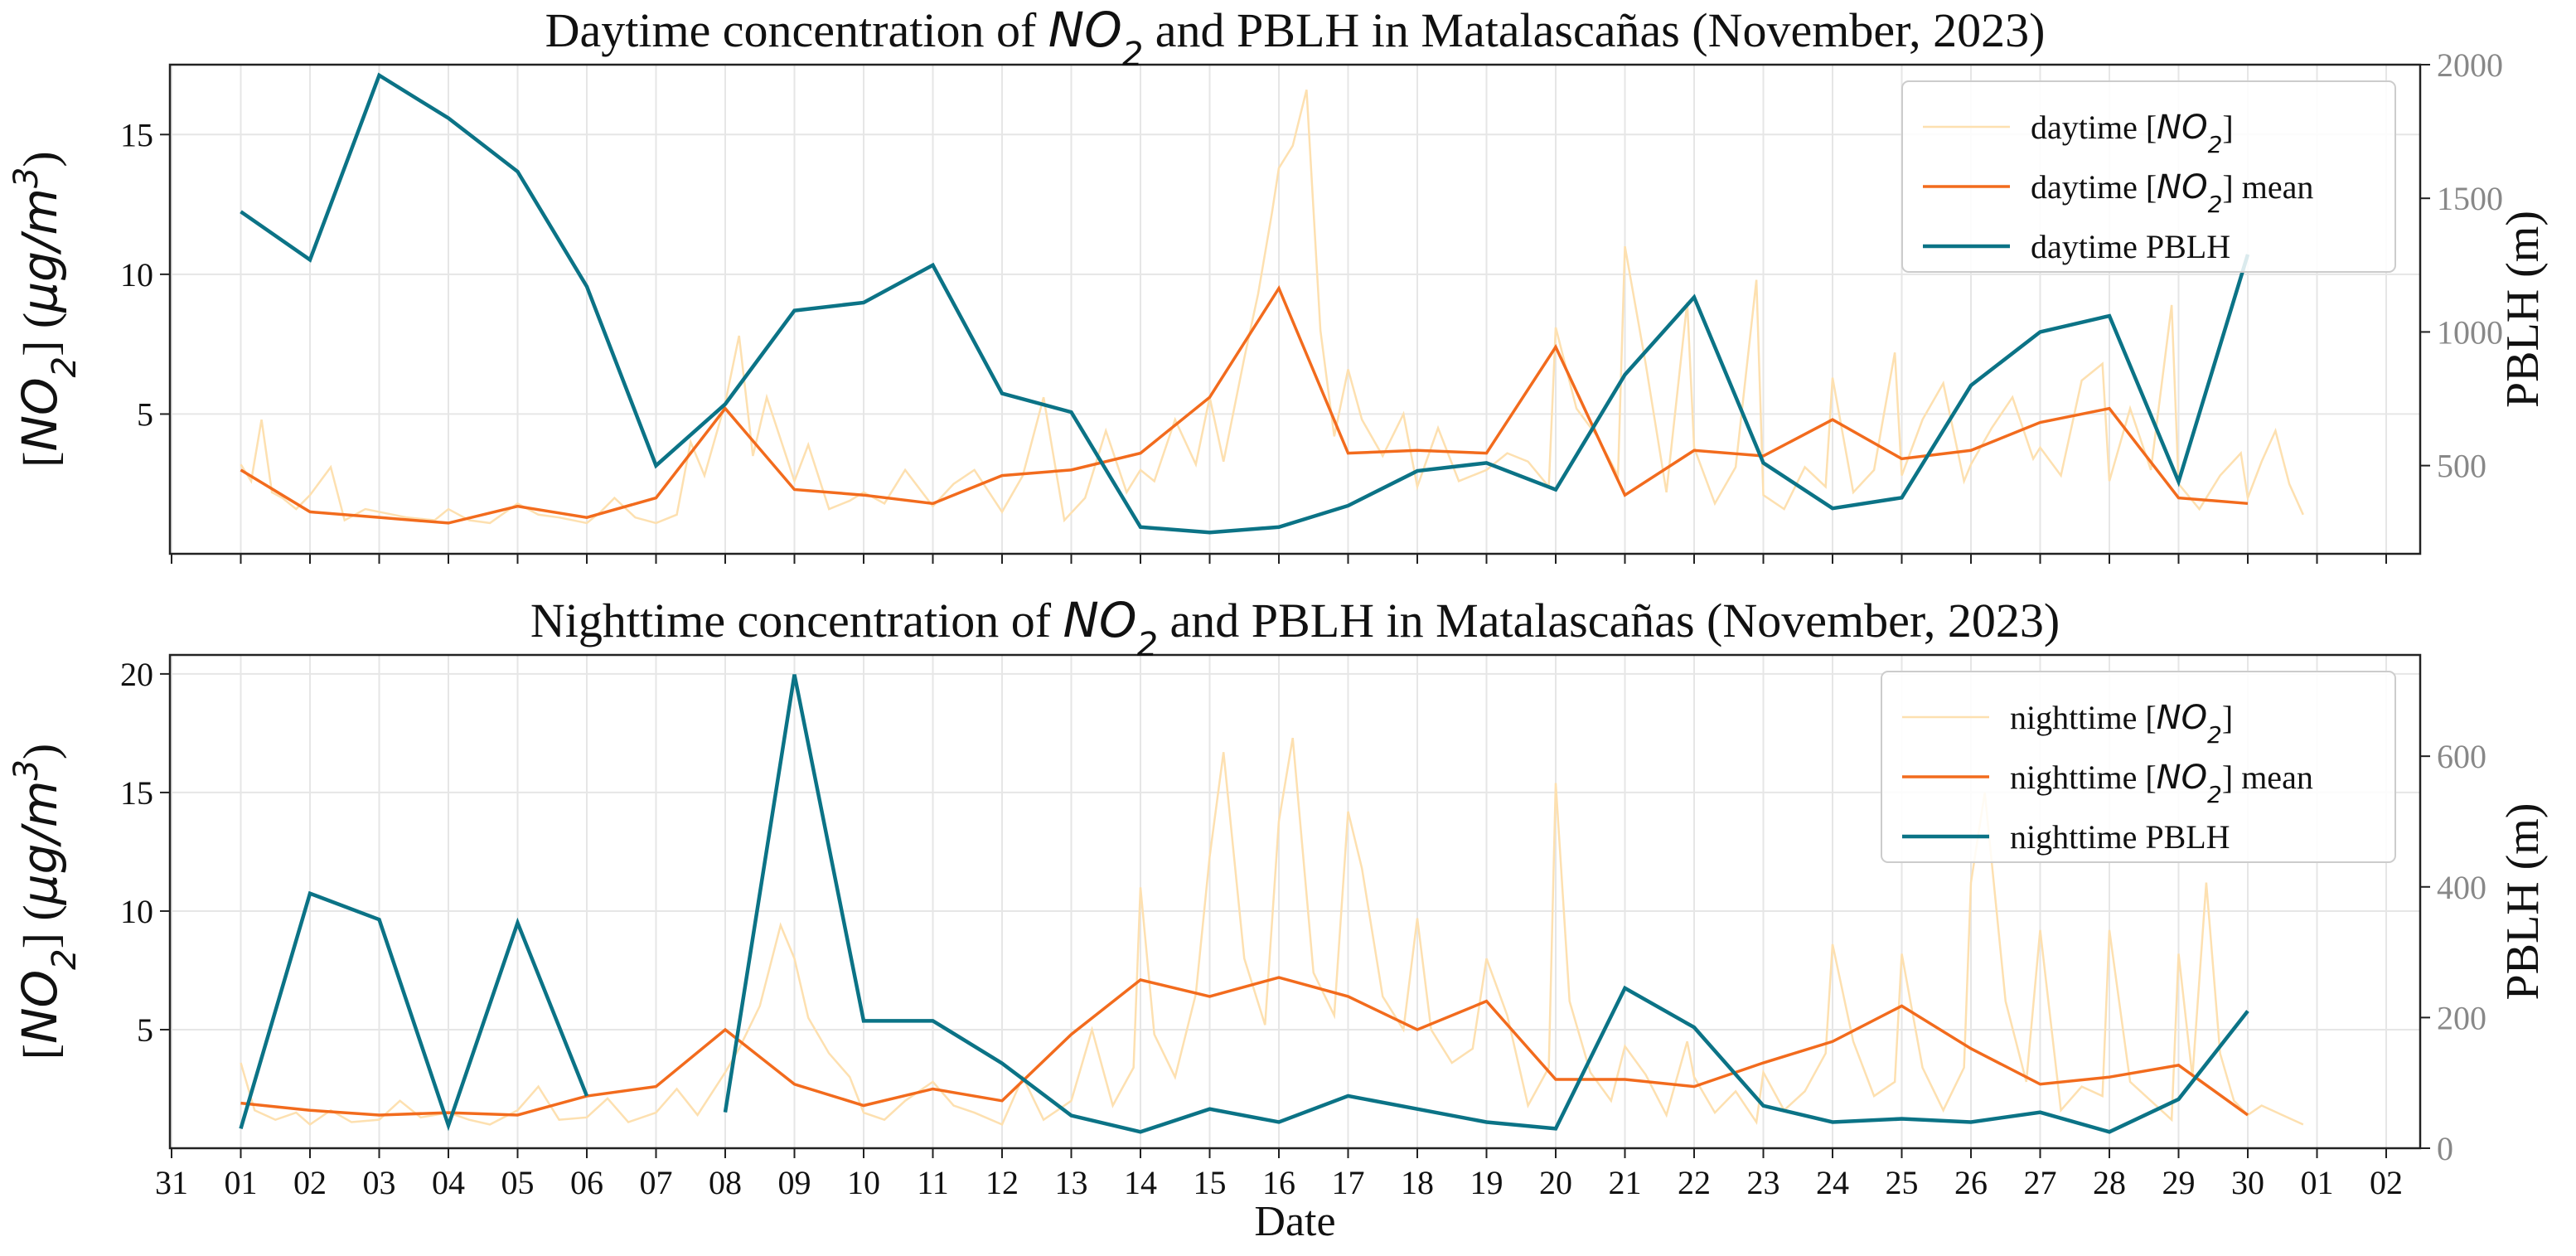  Describe the element at coordinates (1002, 1182) in the screenshot. I see `x-tick-label: 12` at that location.